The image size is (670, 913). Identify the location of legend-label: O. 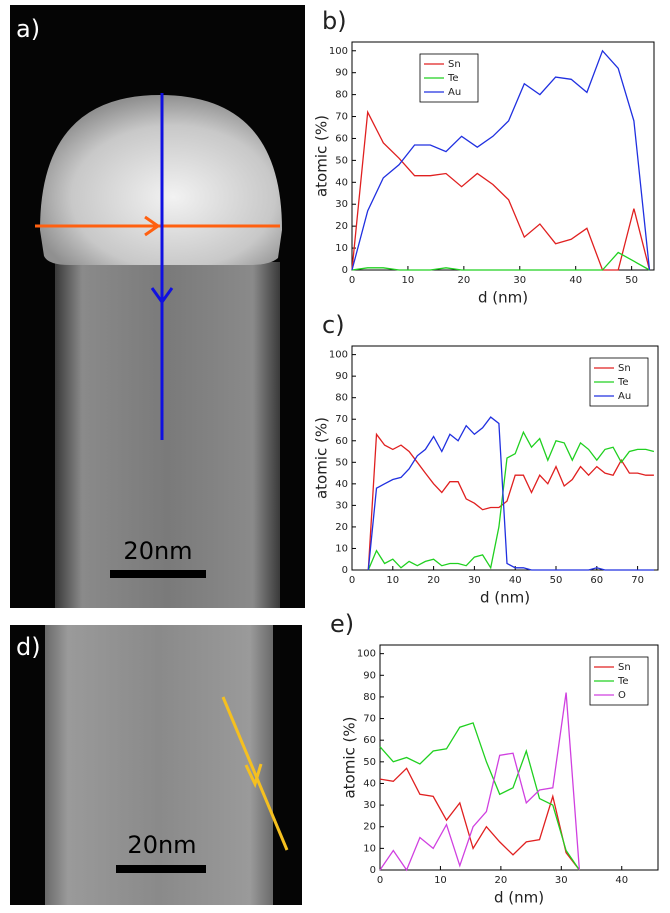
(622, 695).